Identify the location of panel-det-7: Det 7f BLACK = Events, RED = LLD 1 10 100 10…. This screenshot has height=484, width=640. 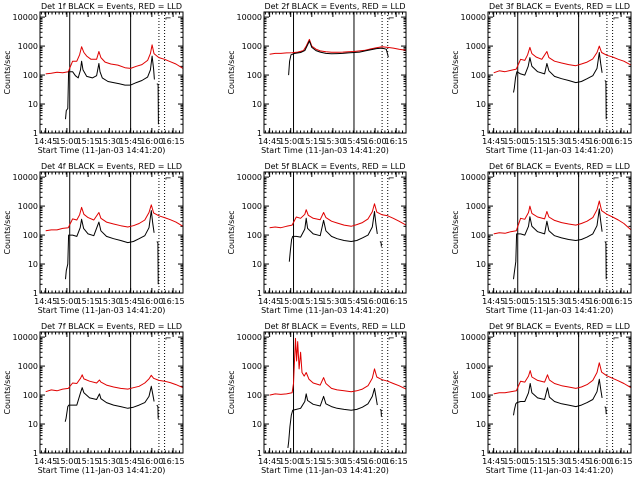
(94, 398).